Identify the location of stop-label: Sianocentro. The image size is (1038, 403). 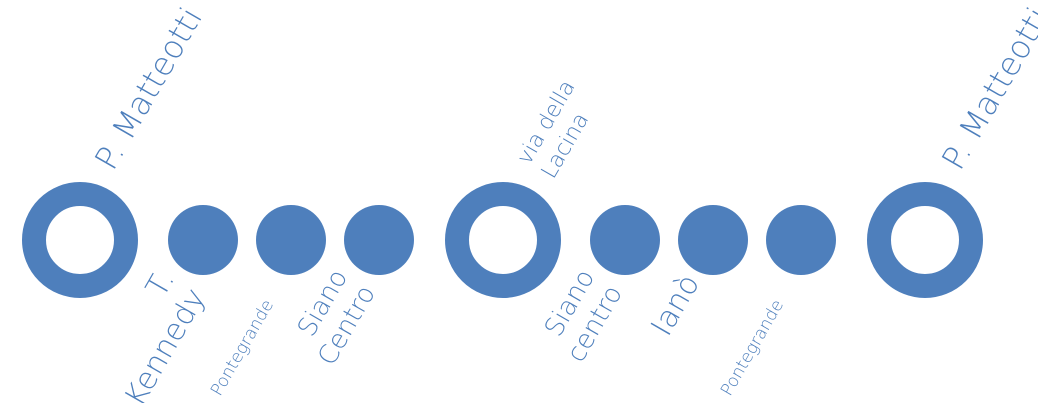
(581, 316).